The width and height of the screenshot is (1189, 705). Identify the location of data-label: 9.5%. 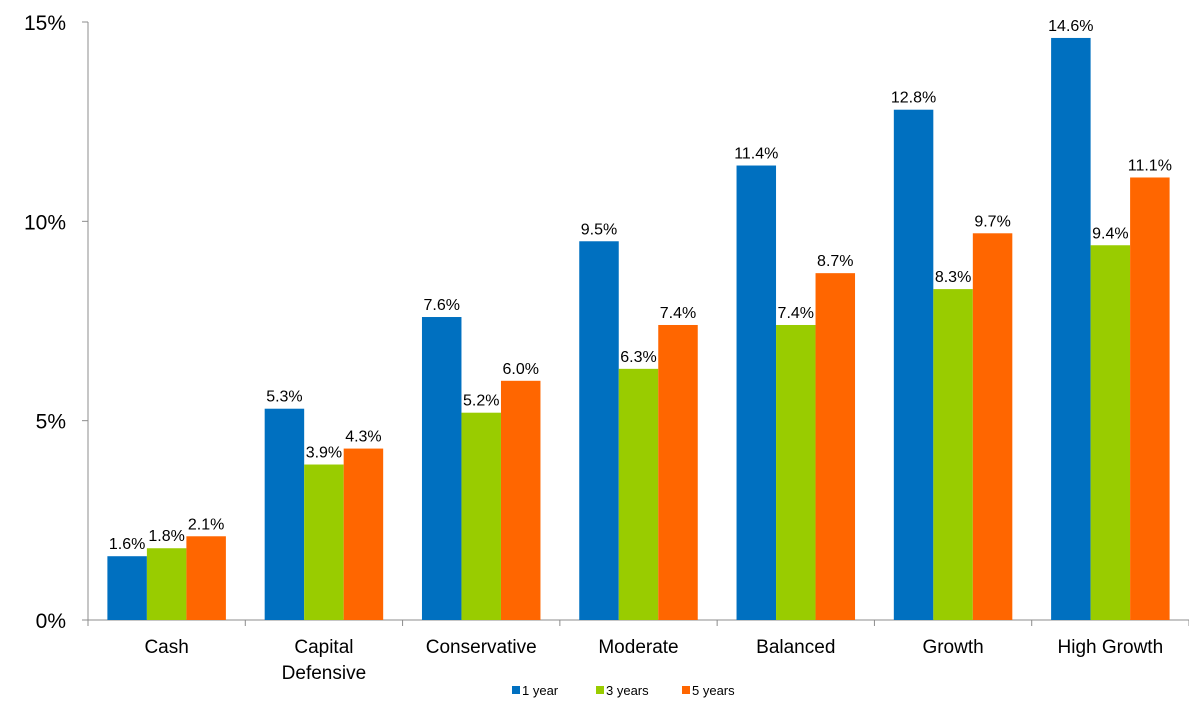
(599, 229).